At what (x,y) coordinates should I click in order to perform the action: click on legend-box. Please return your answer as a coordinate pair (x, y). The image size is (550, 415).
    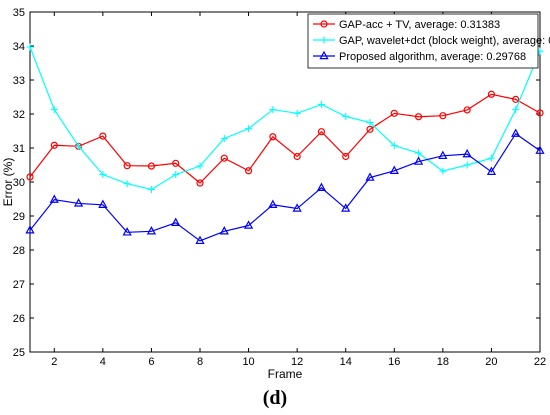
    Looking at the image, I should click on (423, 41).